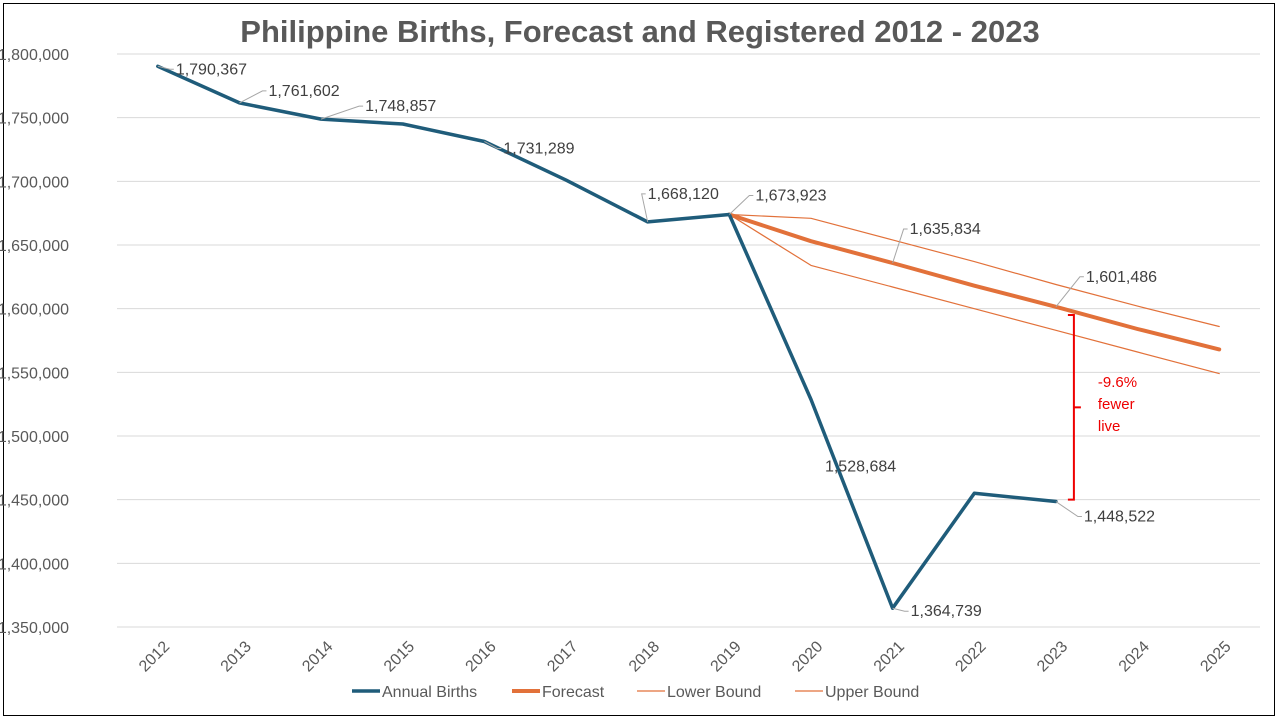 This screenshot has height=720, width=1280. I want to click on data-label: 1,635,834, so click(945, 229).